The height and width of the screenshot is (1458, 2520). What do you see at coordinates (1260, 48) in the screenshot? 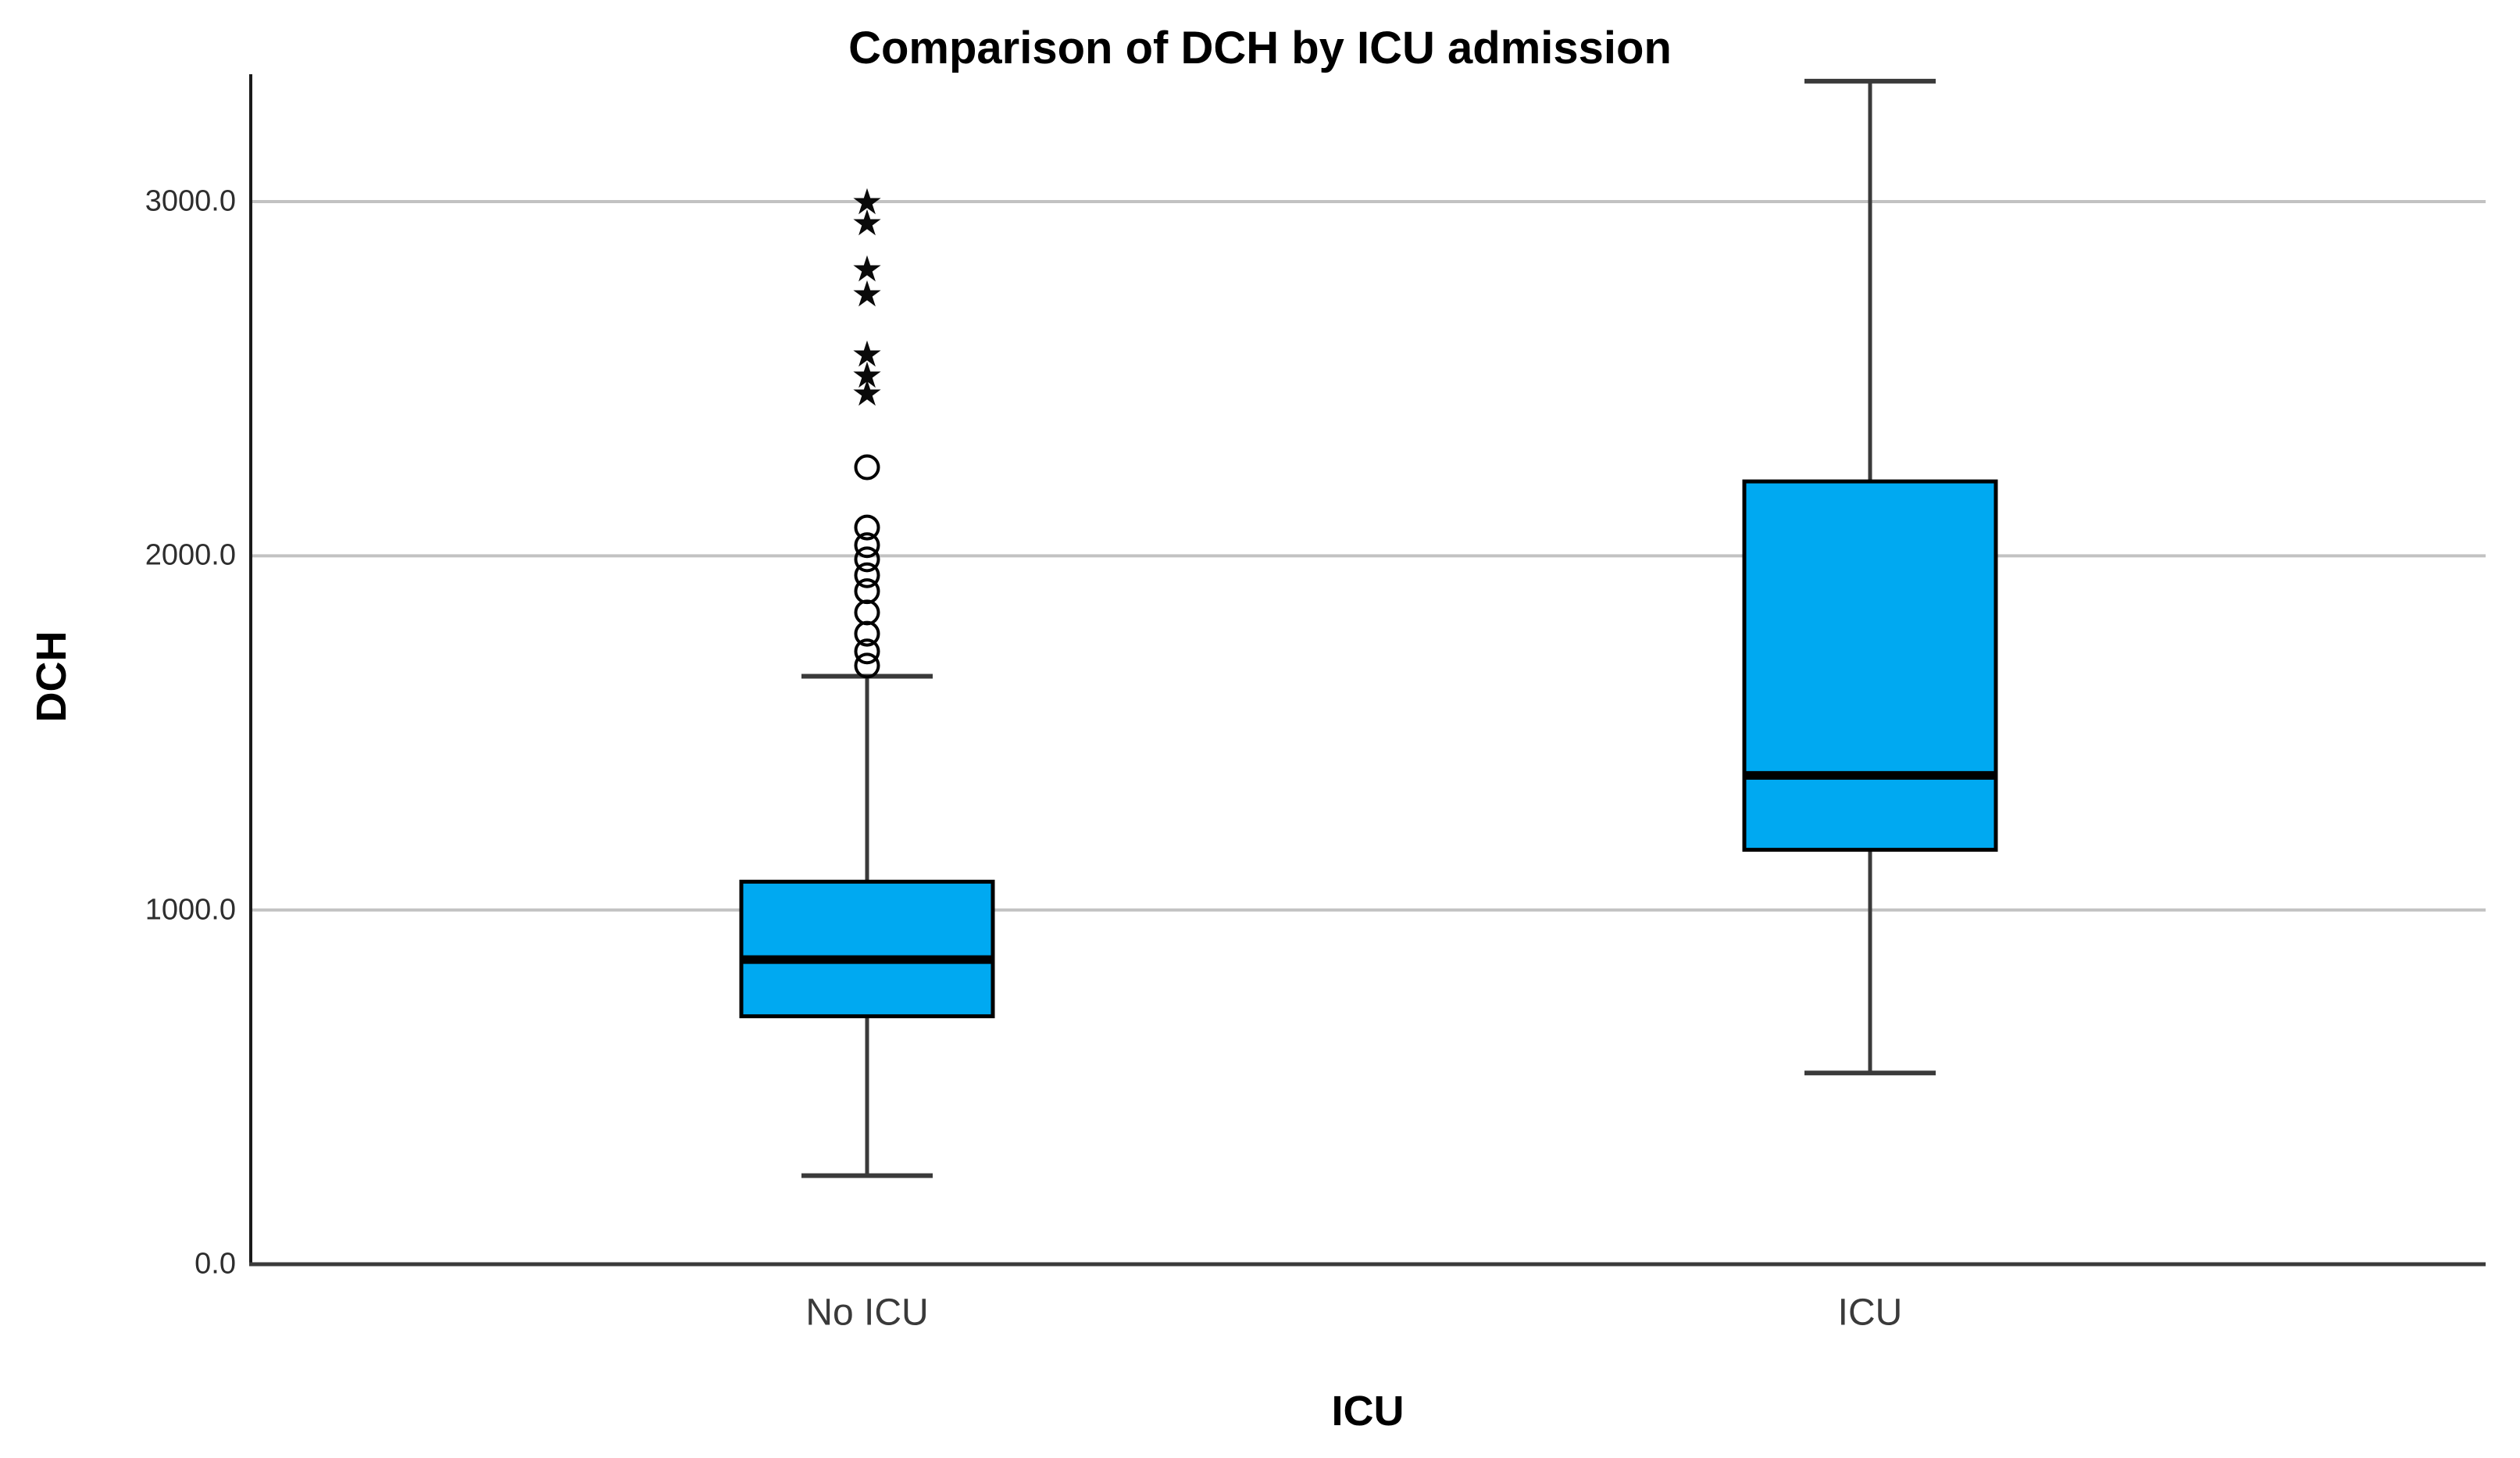
I see `chart-title: Comparison of DCH by ICU admission` at bounding box center [1260, 48].